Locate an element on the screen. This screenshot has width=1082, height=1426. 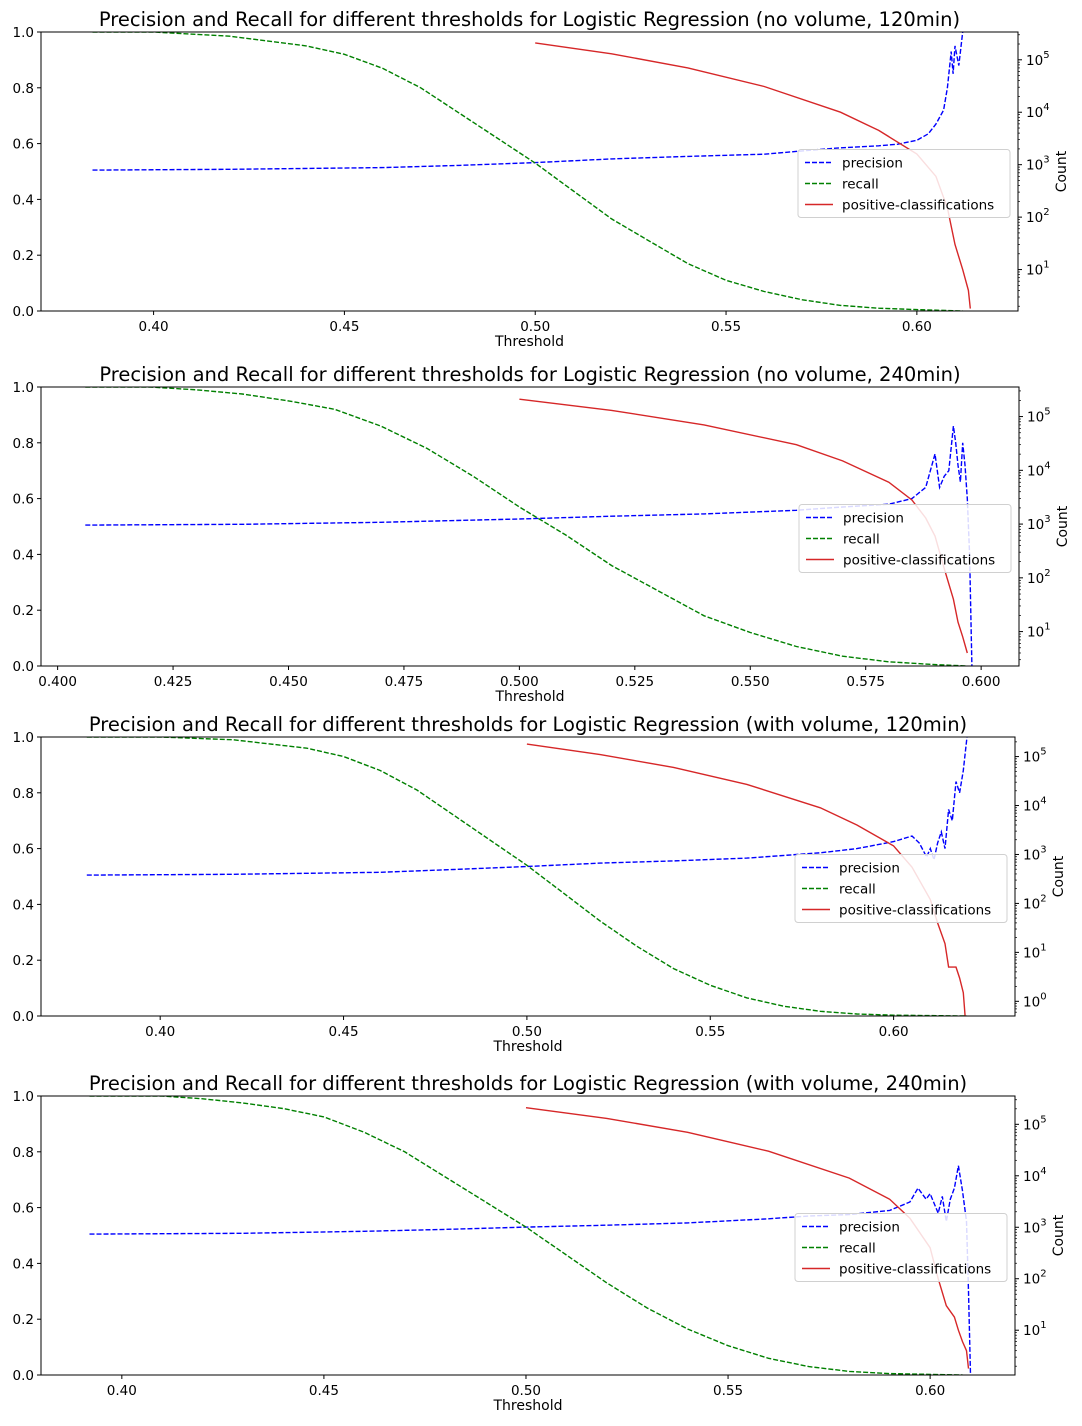
x-tick-label: 0.600 is located at coordinates (981, 682).